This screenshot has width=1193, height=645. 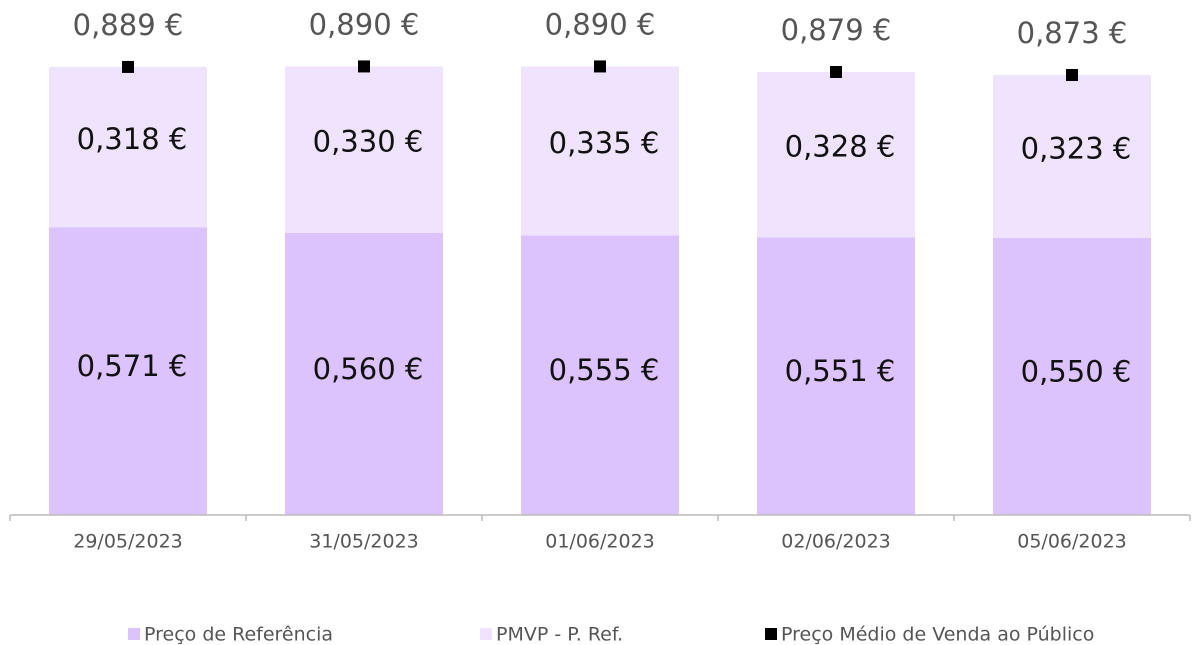 I want to click on x-tick-label: 01/06/2023, so click(x=600, y=542).